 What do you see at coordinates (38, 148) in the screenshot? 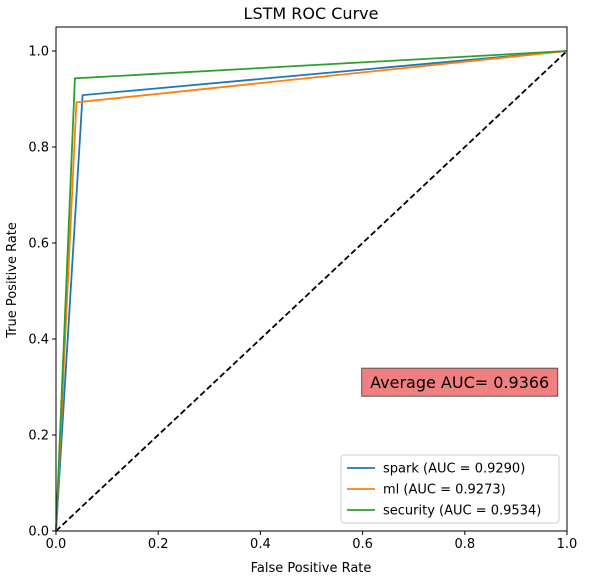
I see `y-tick-label: 0.8` at bounding box center [38, 148].